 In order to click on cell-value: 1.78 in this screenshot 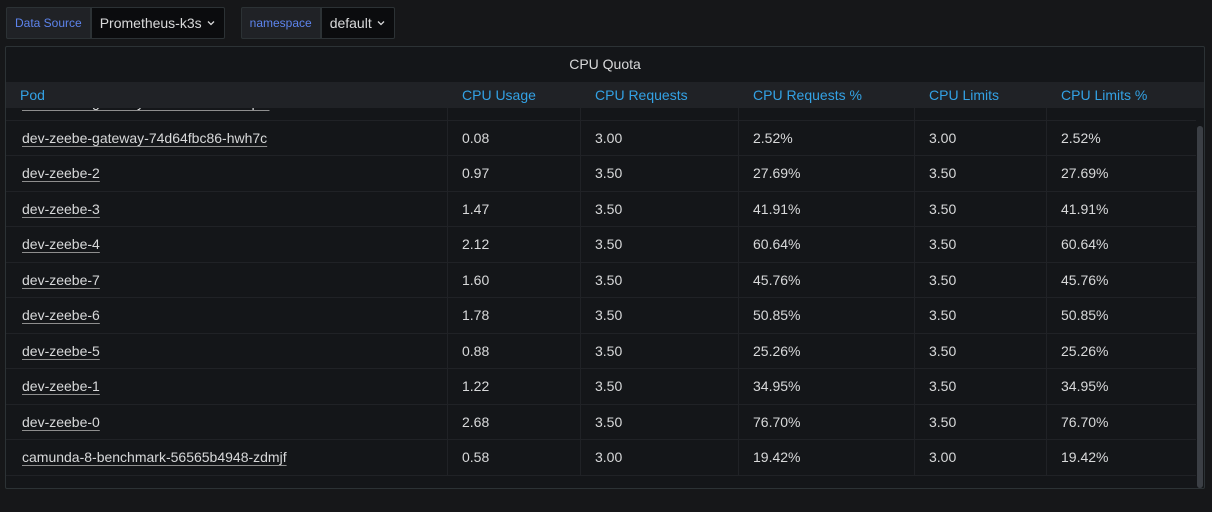, I will do `click(476, 315)`.